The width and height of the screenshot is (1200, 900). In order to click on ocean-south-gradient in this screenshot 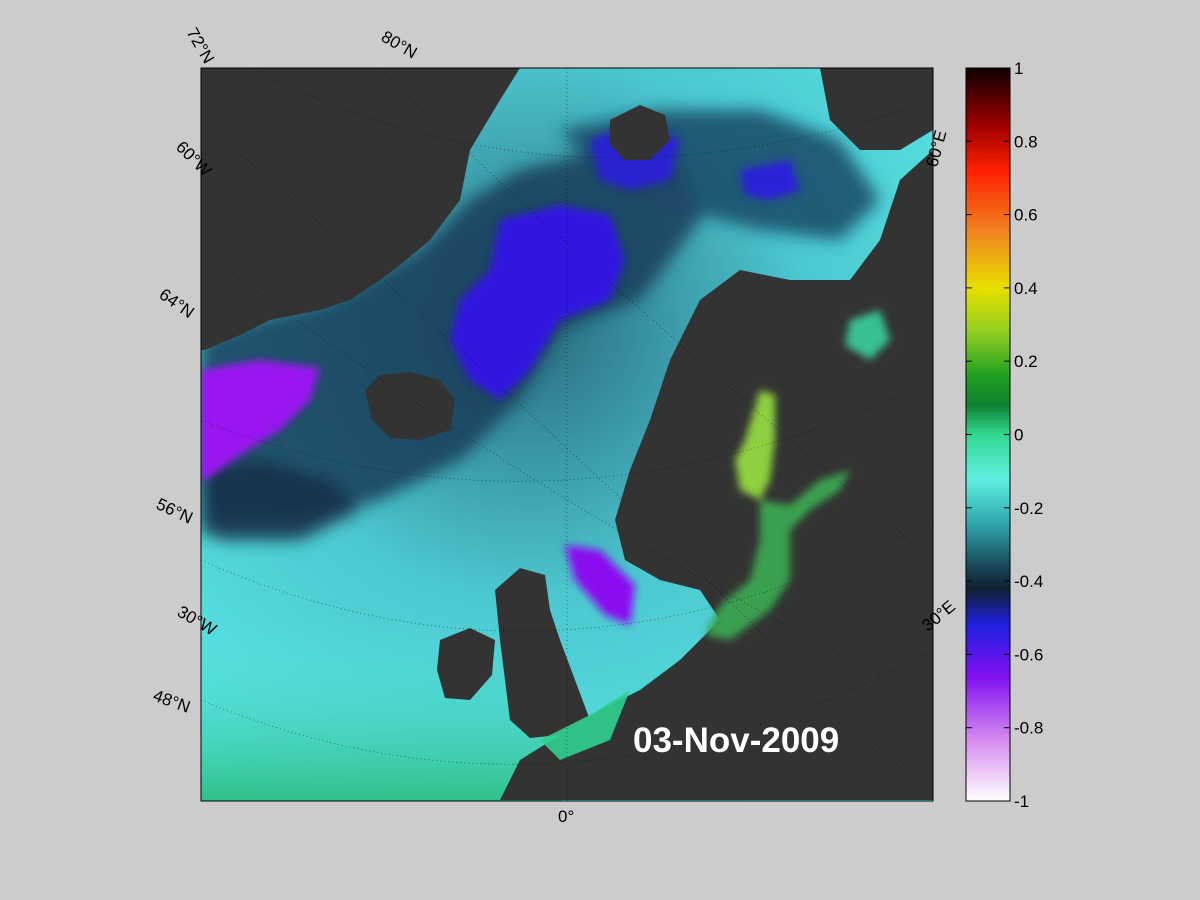, I will do `click(381, 710)`.